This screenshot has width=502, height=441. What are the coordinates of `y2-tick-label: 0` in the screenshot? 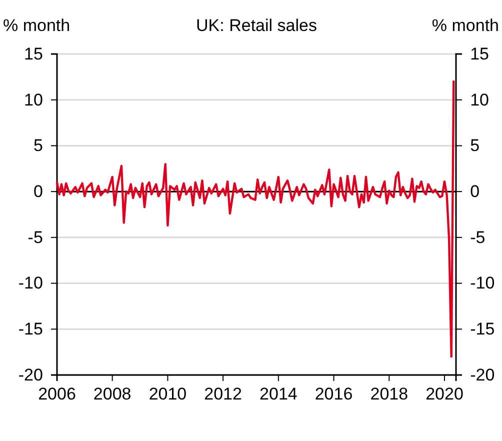 It's located at (475, 192).